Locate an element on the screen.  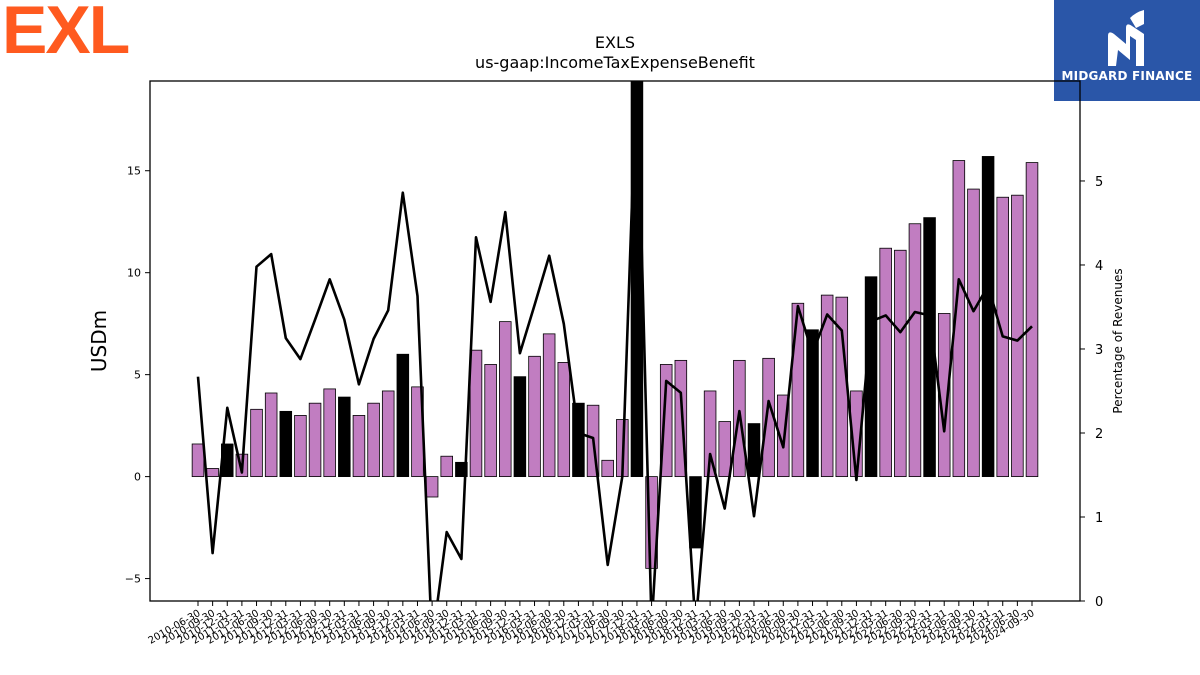
chart-title: EXLS is located at coordinates (615, 42).